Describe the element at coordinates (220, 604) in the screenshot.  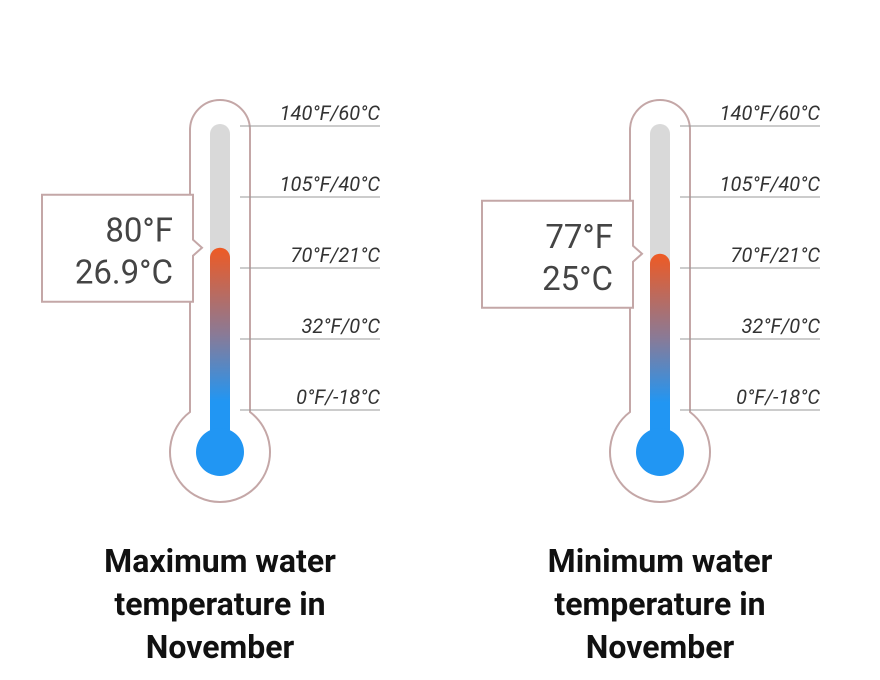
I see `chart-title: Maximum water temperature in November` at that location.